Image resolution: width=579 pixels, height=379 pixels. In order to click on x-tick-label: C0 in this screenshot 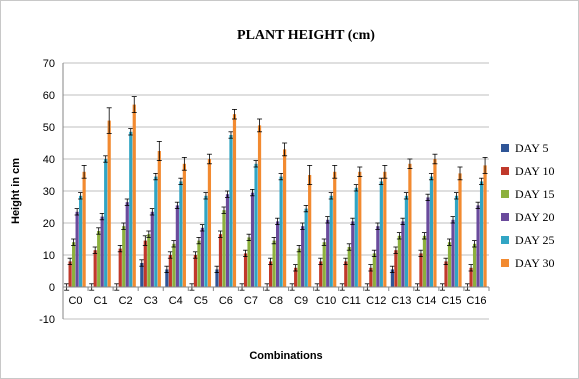, I will do `click(75, 301)`.